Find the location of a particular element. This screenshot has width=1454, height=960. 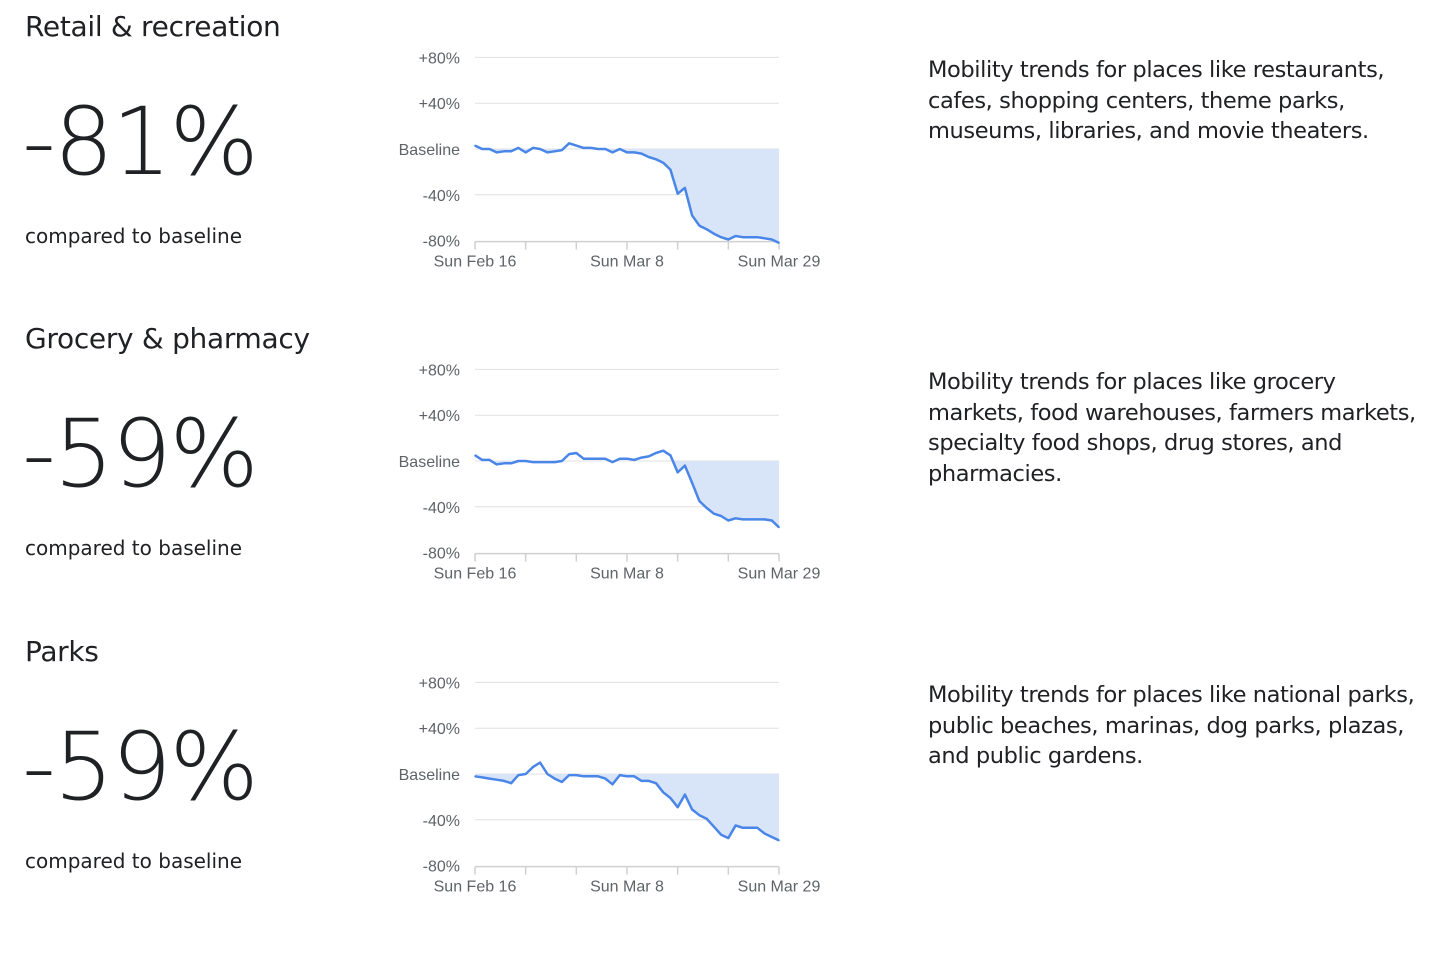

x-tick-label: Sun Mar 8 is located at coordinates (627, 574).